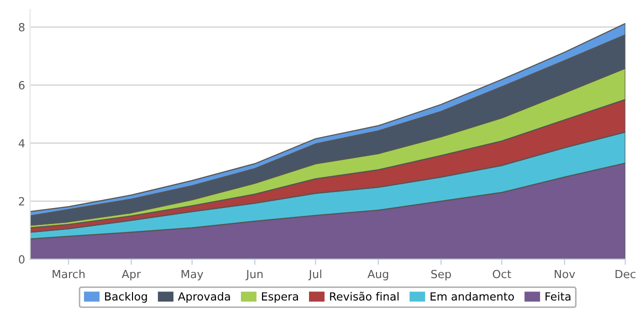  What do you see at coordinates (126, 297) in the screenshot?
I see `legend-label: Backlog` at bounding box center [126, 297].